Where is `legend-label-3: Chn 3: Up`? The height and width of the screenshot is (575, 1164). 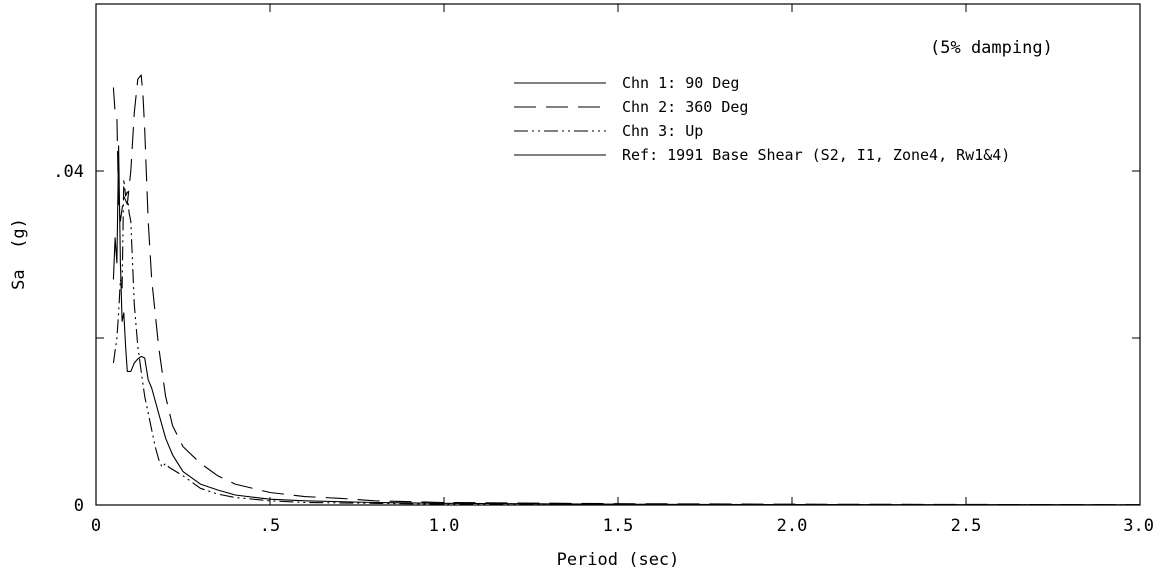
legend-label-3: Chn 3: Up is located at coordinates (662, 131).